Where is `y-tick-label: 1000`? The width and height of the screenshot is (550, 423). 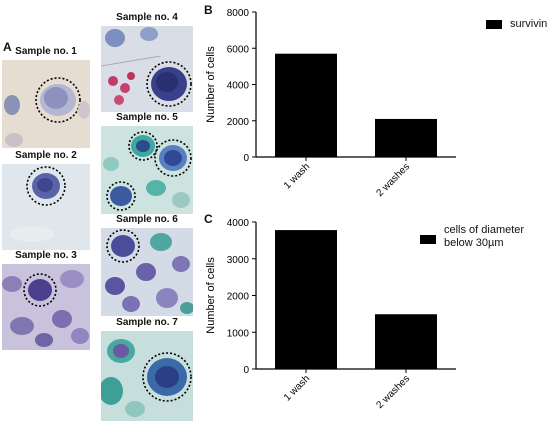 y-tick-label: 1000 is located at coordinates (238, 333).